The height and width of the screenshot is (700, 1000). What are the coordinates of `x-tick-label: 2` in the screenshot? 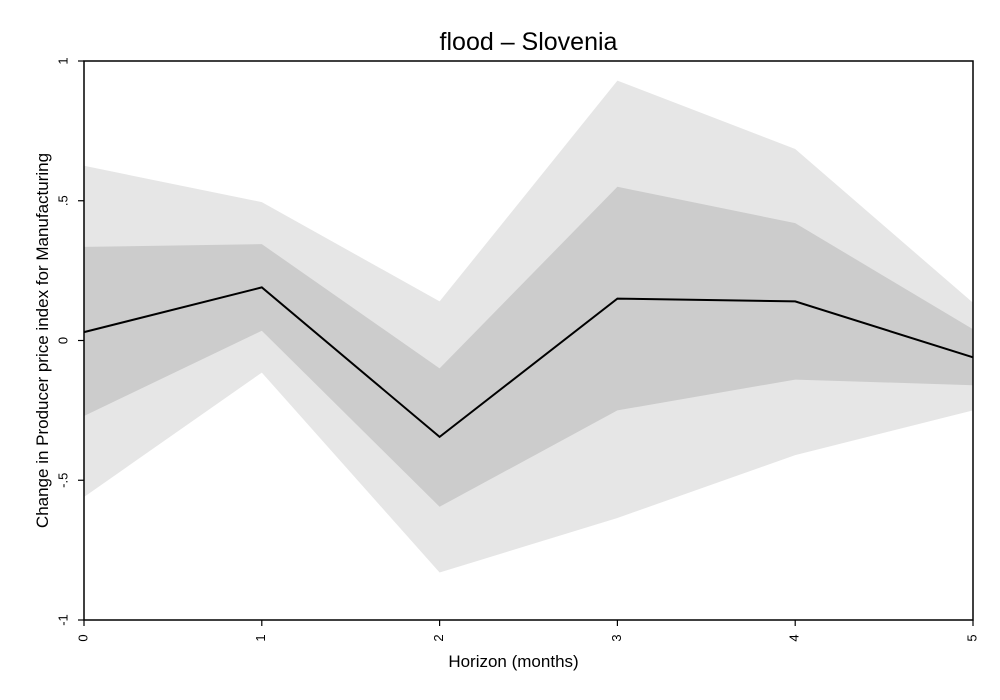 It's located at (438, 637).